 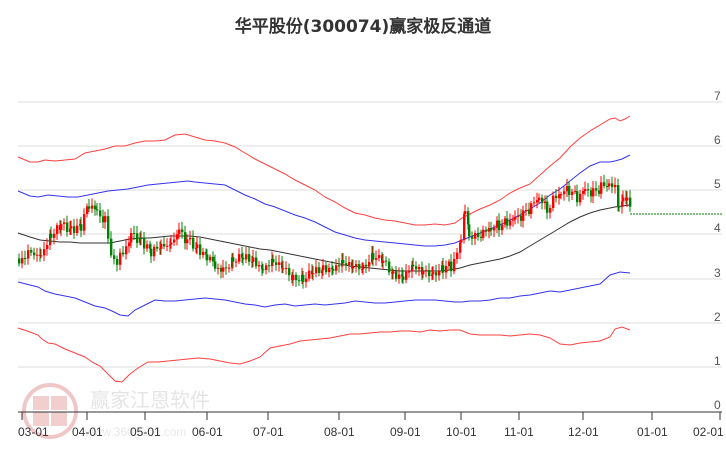 What do you see at coordinates (717, 228) in the screenshot?
I see `y-tick: 4` at bounding box center [717, 228].